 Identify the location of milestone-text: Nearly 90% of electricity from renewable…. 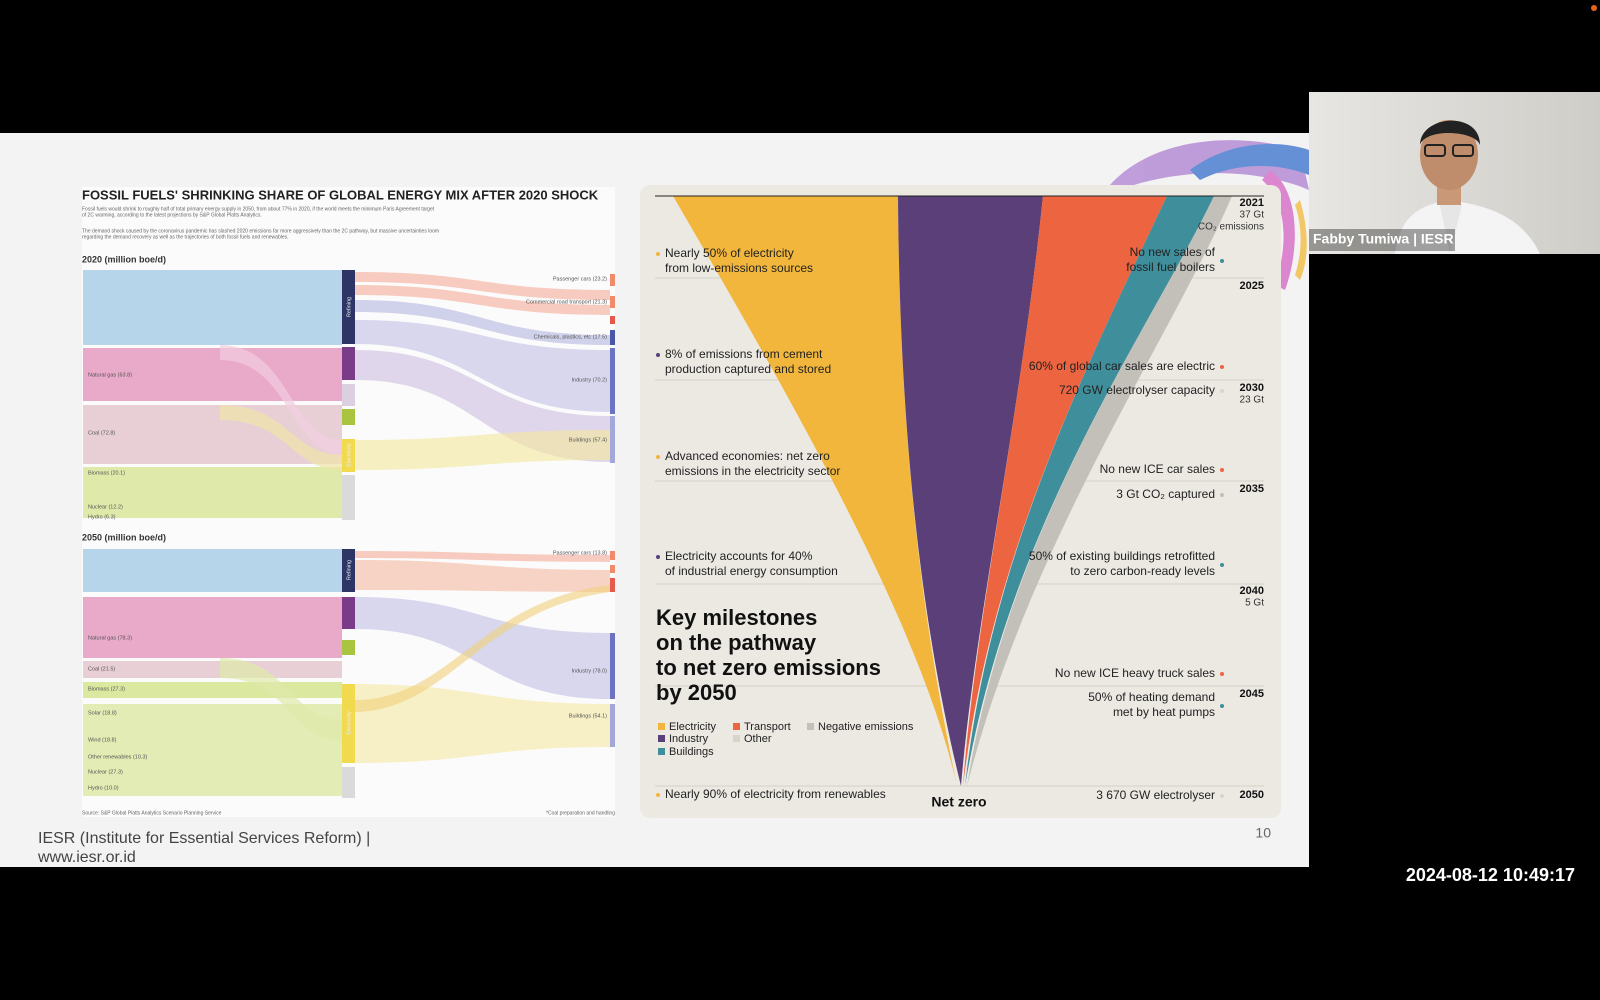
(775, 794).